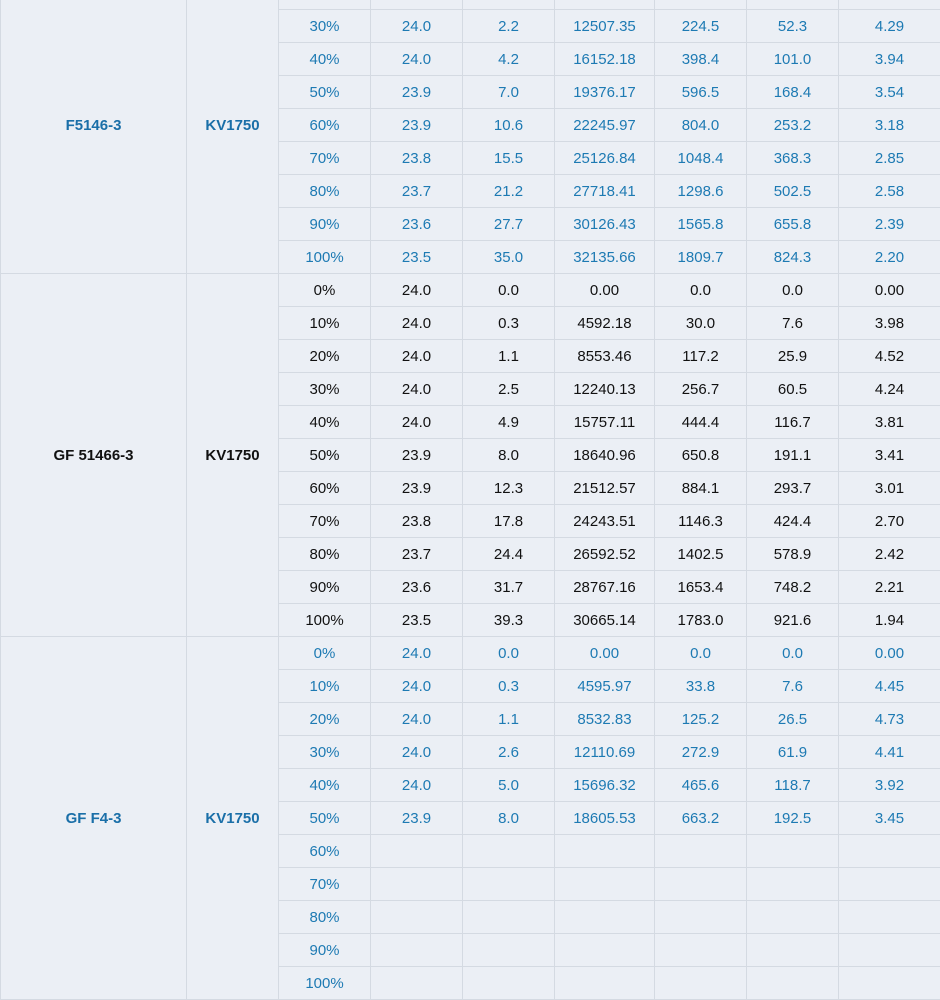  I want to click on thrust-cell: 650.8, so click(701, 455).